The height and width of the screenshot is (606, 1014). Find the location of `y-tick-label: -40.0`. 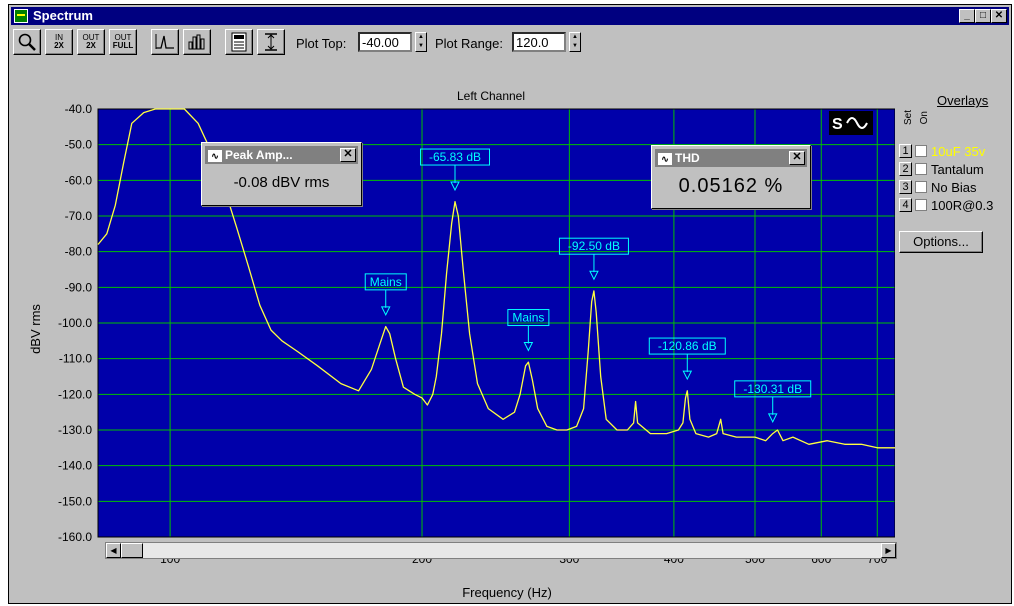

y-tick-label: -40.0 is located at coordinates (79, 109).